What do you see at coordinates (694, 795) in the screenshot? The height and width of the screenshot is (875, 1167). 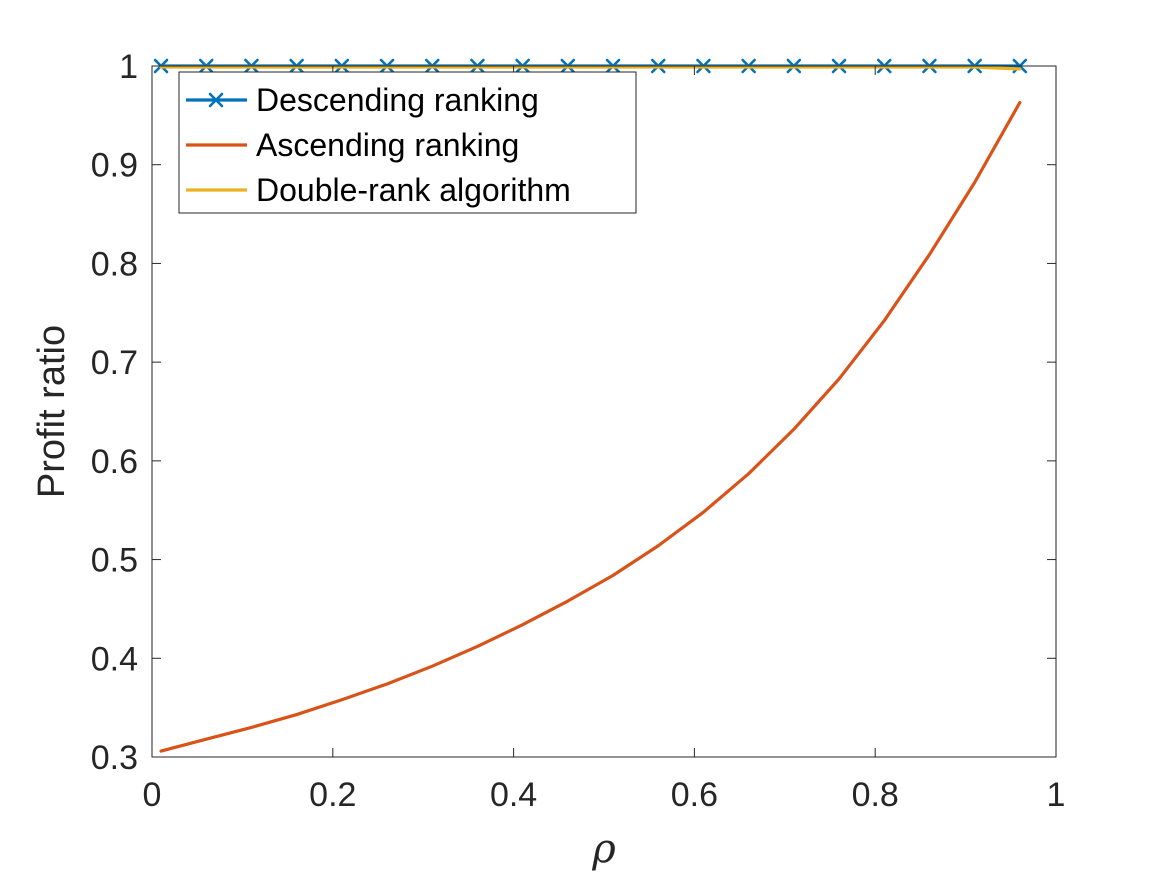 I see `x-tick-label: 0.6` at bounding box center [694, 795].